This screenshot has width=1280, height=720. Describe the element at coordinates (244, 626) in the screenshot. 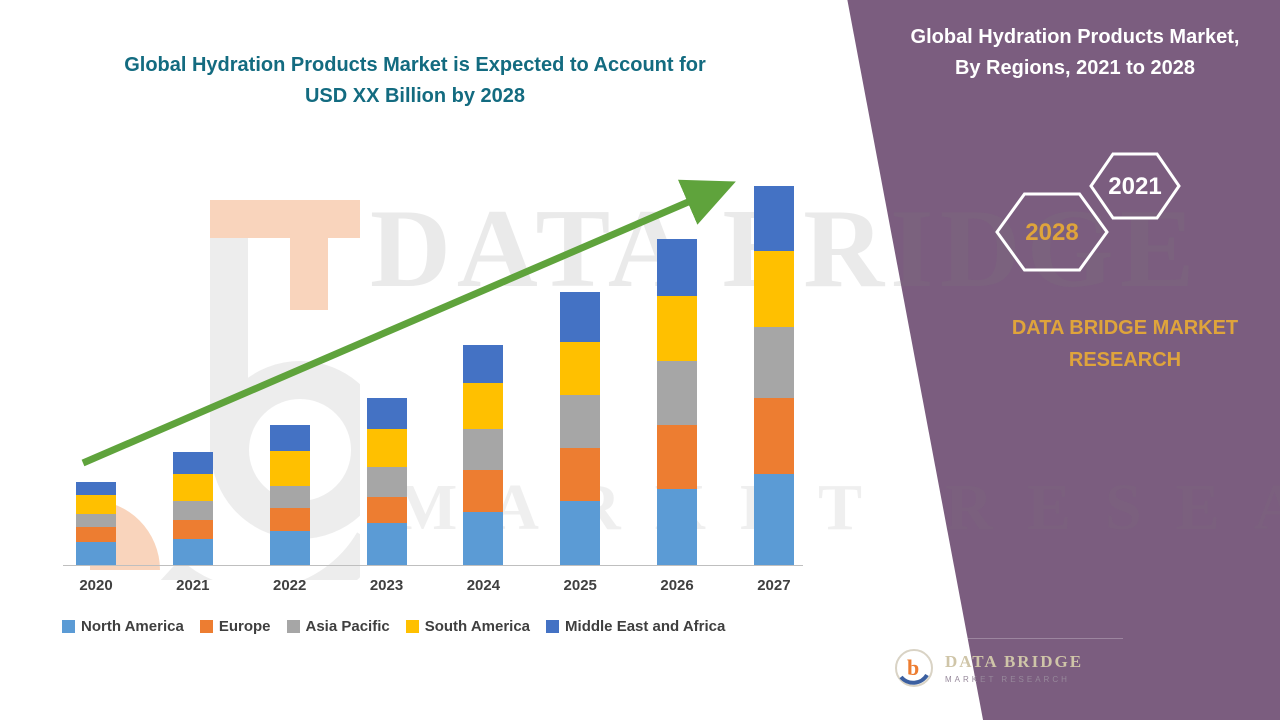

I see `legend-label: Europe` at that location.